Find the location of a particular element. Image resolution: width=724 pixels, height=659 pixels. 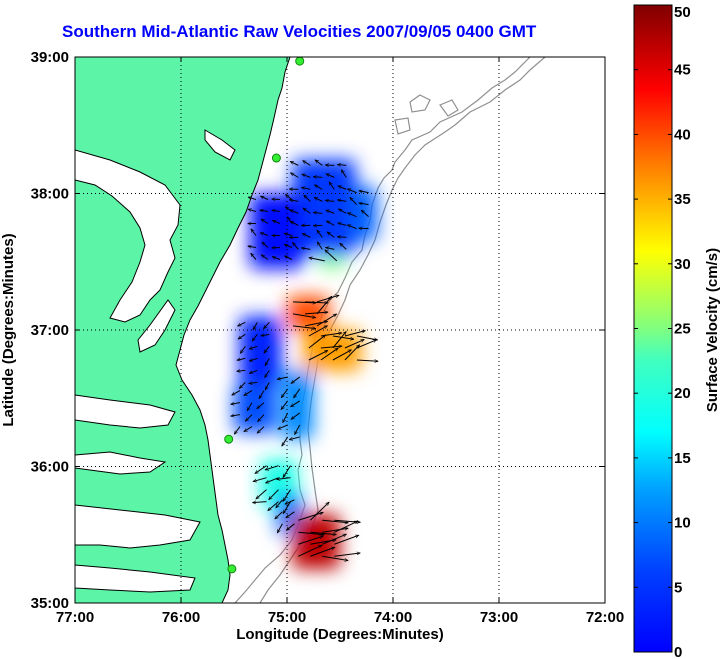

velocity-vectors is located at coordinates (304, 360).